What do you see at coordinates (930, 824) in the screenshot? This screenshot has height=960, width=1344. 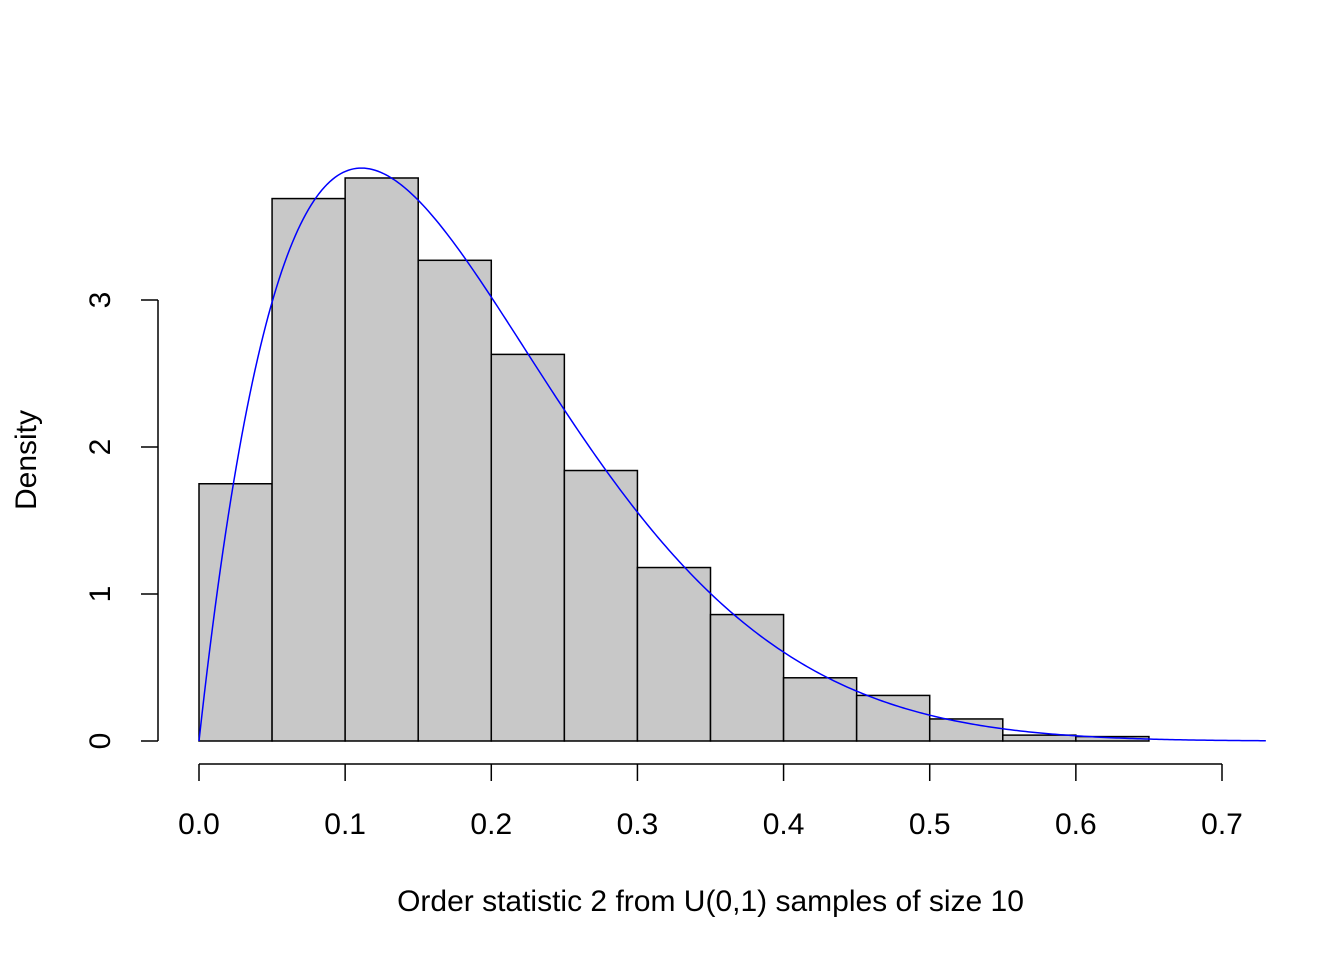 I see `x-tick-label: 0.5` at bounding box center [930, 824].